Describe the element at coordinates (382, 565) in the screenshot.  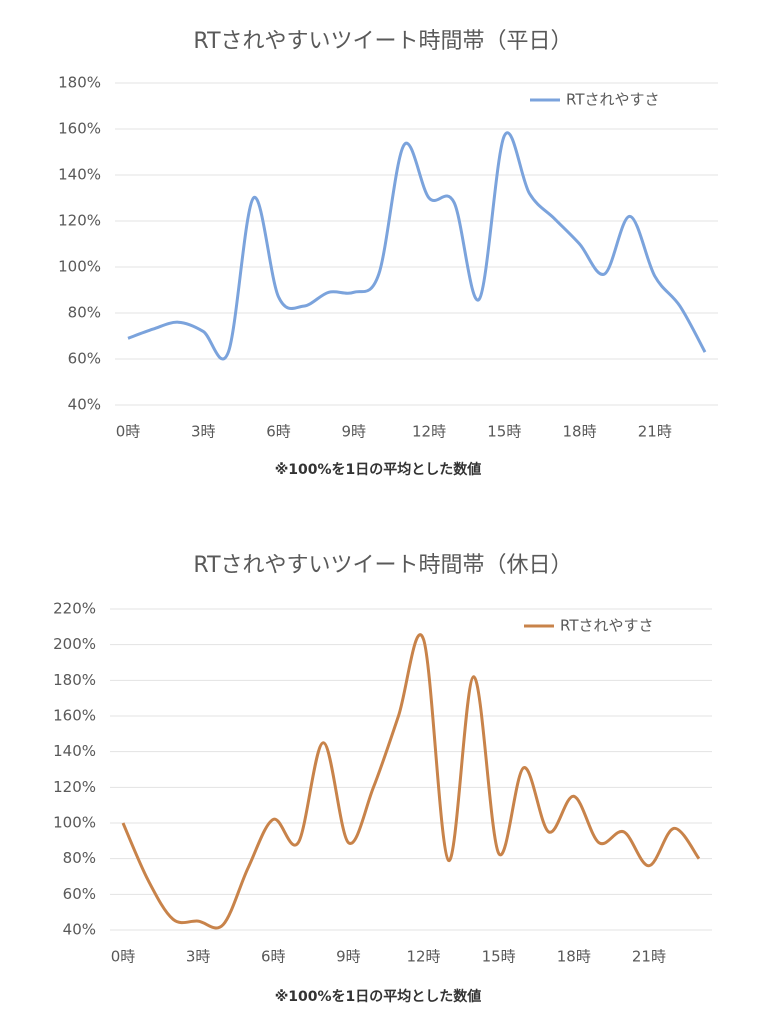
I see `chart-title: RTされやすいツイート時間帯（休日）` at that location.